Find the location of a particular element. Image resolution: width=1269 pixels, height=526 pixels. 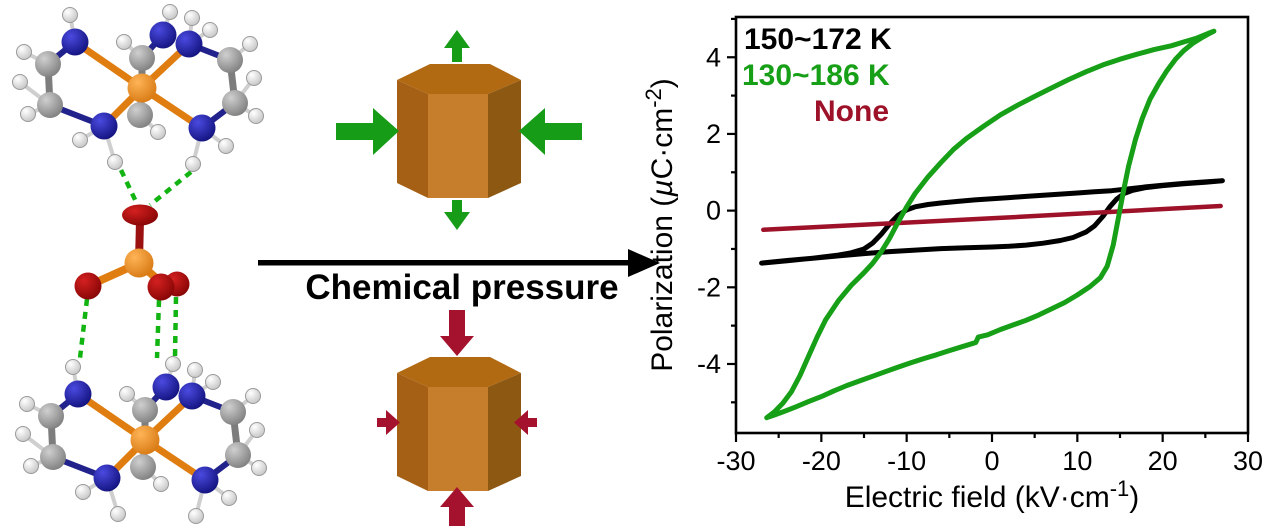

x-tick-label: 30 is located at coordinates (1248, 461).